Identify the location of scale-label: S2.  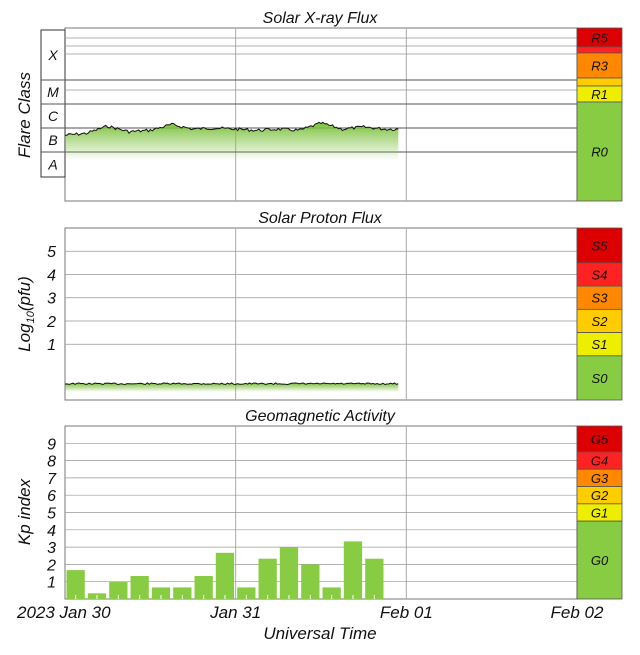
(600, 321).